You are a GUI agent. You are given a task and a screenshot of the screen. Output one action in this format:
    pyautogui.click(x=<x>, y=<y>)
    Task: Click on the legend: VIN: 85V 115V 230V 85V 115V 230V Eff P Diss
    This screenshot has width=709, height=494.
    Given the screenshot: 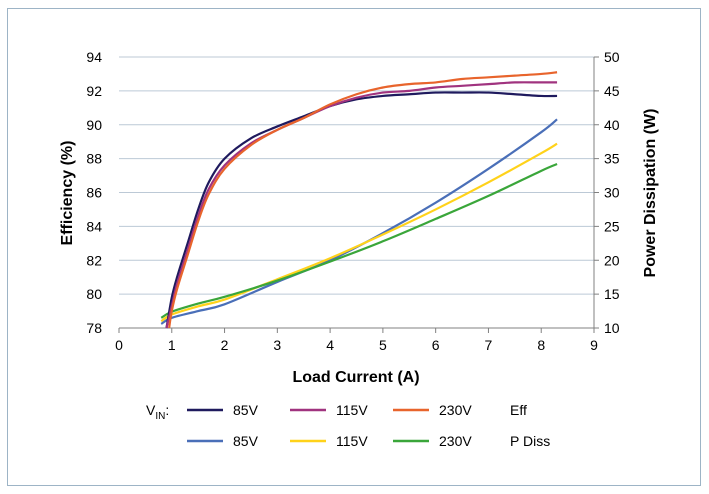 What is the action you would take?
    pyautogui.click(x=348, y=425)
    